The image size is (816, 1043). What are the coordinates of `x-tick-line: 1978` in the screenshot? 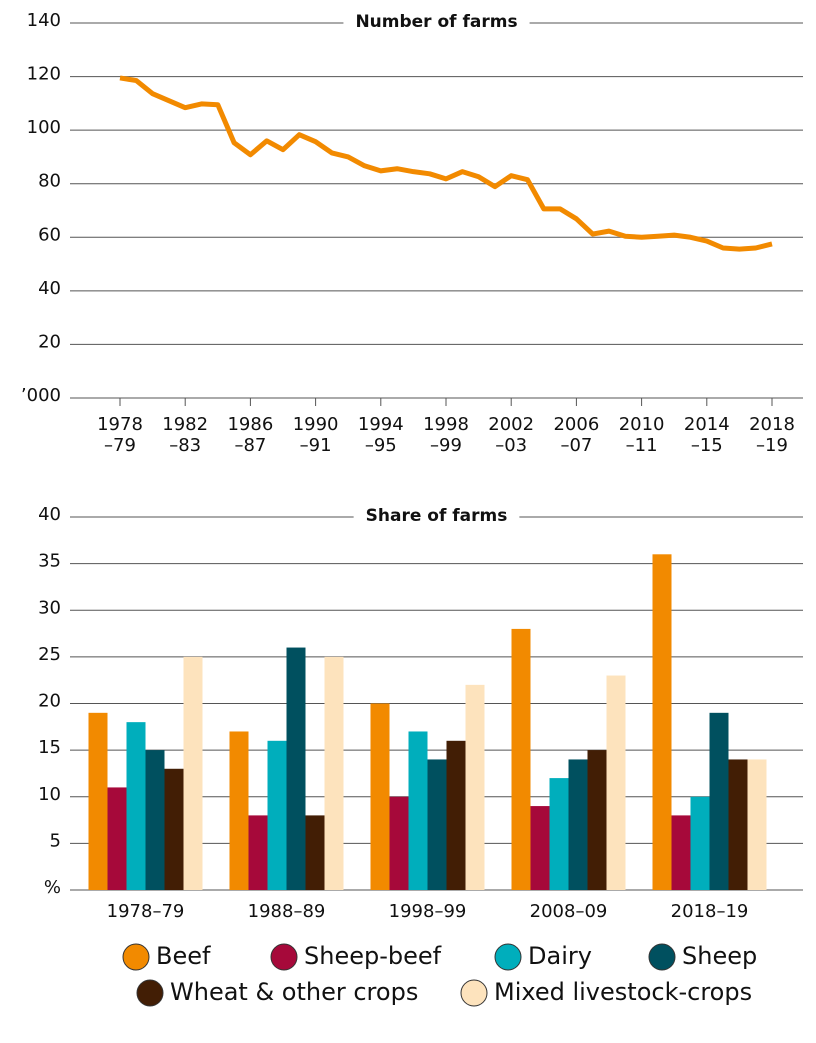 It's located at (120, 424).